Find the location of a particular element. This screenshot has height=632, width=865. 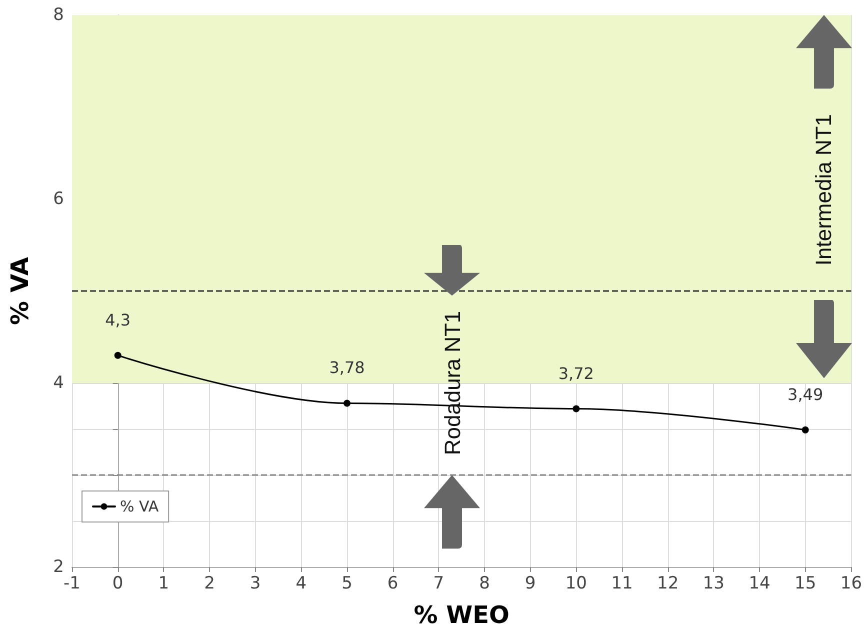

x-tick-label: 0 is located at coordinates (118, 584).